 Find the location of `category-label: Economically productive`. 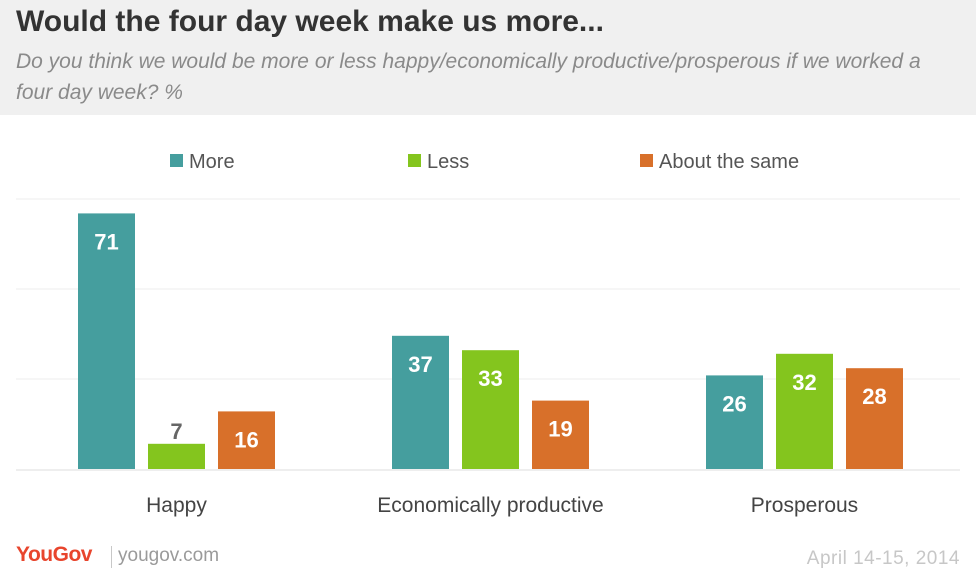

category-label: Economically productive is located at coordinates (490, 505).